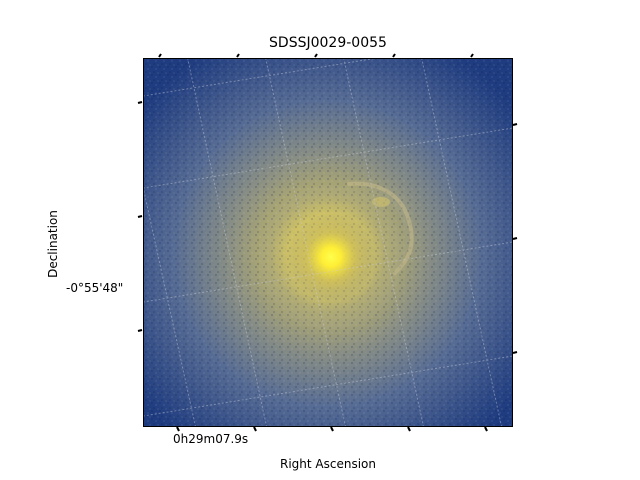 The height and width of the screenshot is (480, 640). What do you see at coordinates (328, 464) in the screenshot?
I see `x-axis-label: Right Ascension` at bounding box center [328, 464].